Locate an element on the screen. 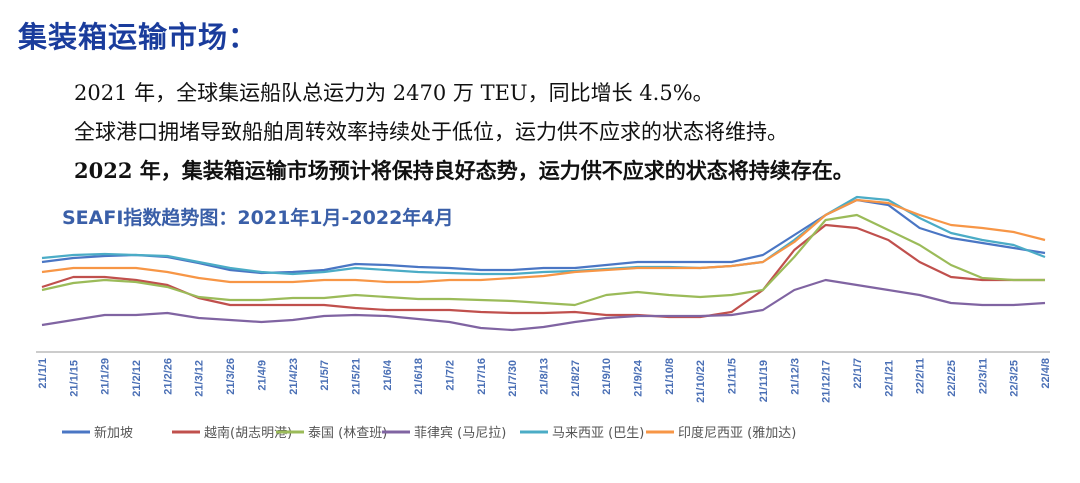 This screenshot has width=1080, height=483. x-tick-label: 21/1/15 is located at coordinates (74, 378).